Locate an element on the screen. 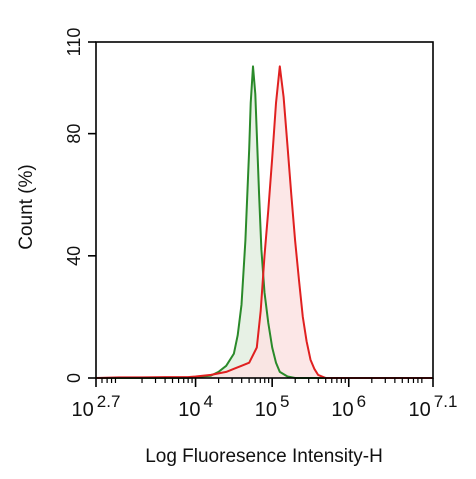 This screenshot has height=479, width=476. x-tick-label: 10 2.7 is located at coordinates (96, 406).